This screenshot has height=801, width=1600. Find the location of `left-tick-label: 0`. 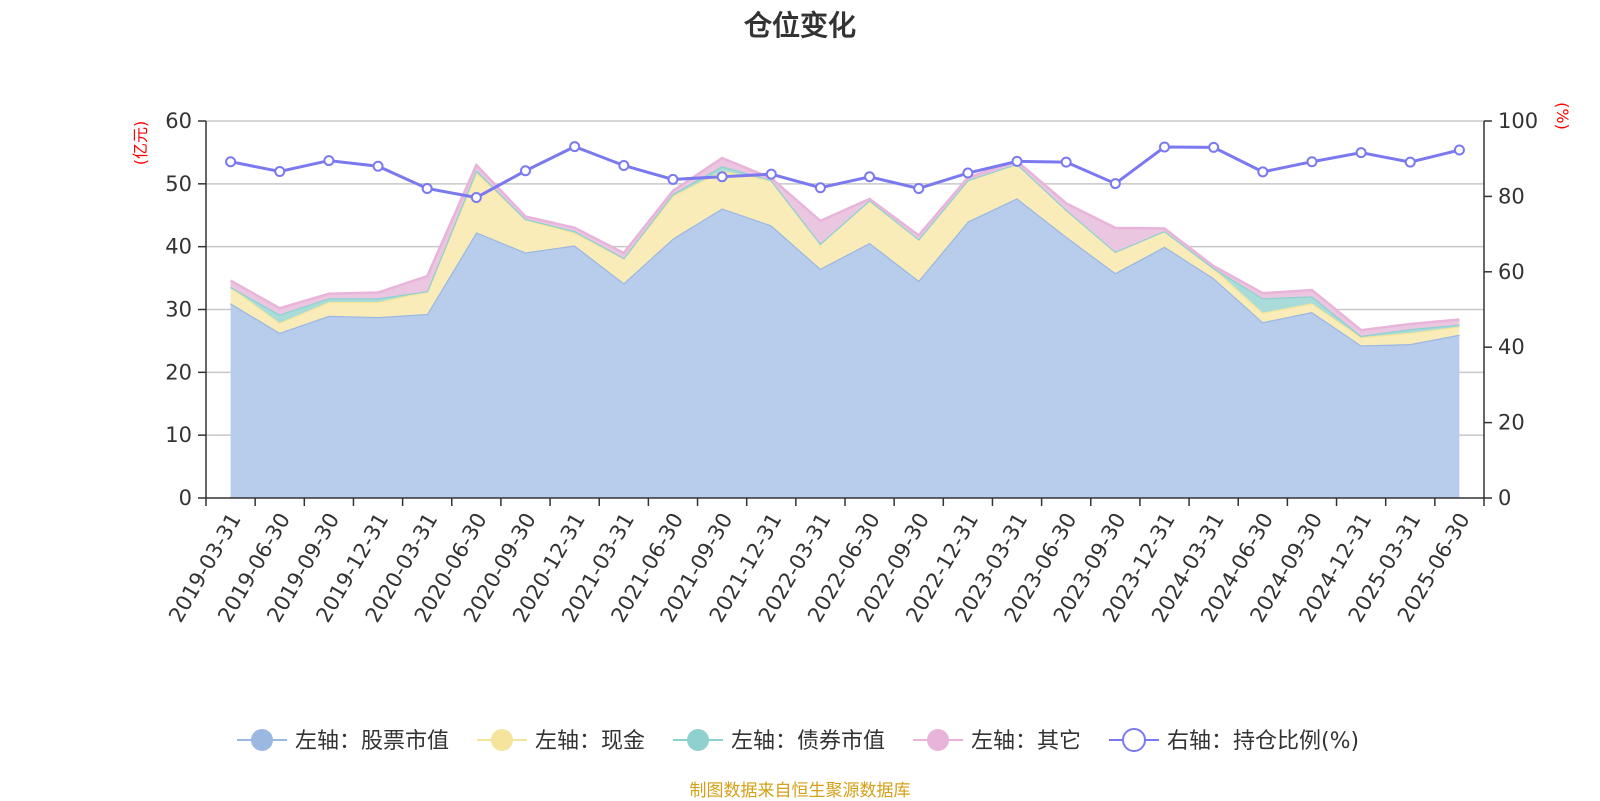

left-tick-label: 0 is located at coordinates (185, 498).